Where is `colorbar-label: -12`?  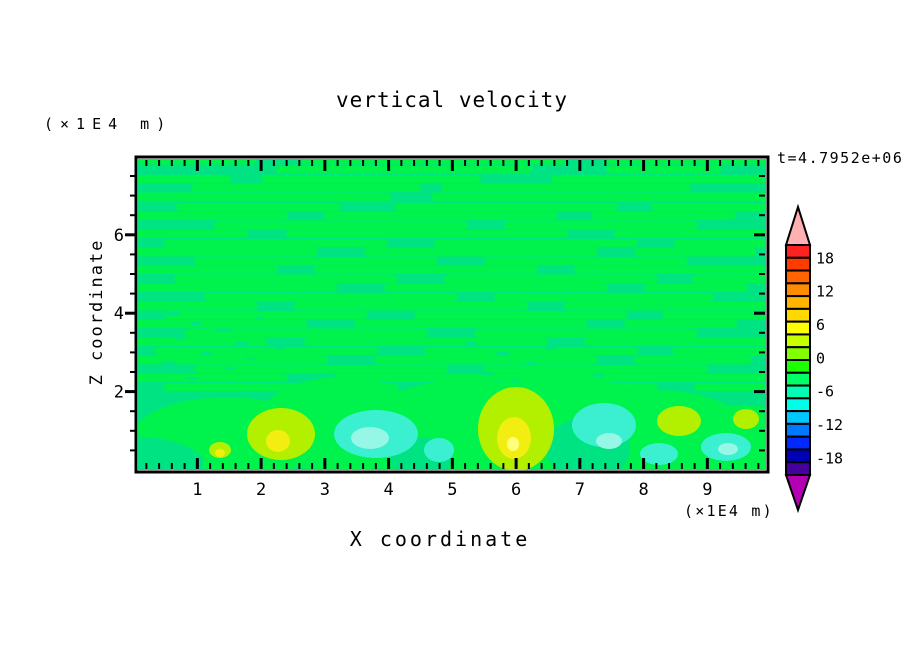
colorbar-label: -12 is located at coordinates (829, 425).